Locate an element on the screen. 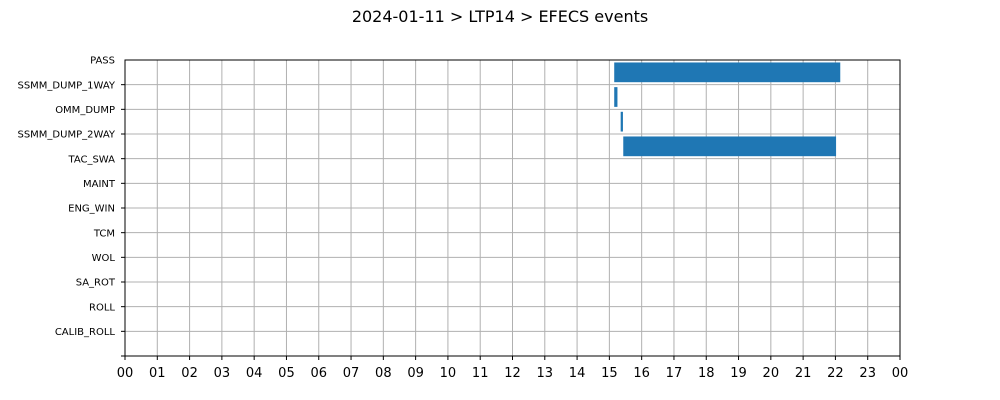 The width and height of the screenshot is (1000, 400). x-tick-label: 04 is located at coordinates (254, 373).